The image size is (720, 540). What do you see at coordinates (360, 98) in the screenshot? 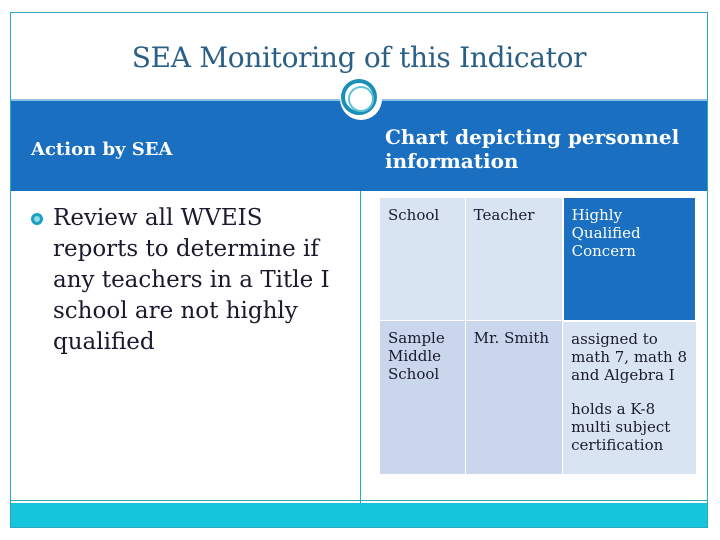
I see `ring-ornament-icon` at bounding box center [360, 98].